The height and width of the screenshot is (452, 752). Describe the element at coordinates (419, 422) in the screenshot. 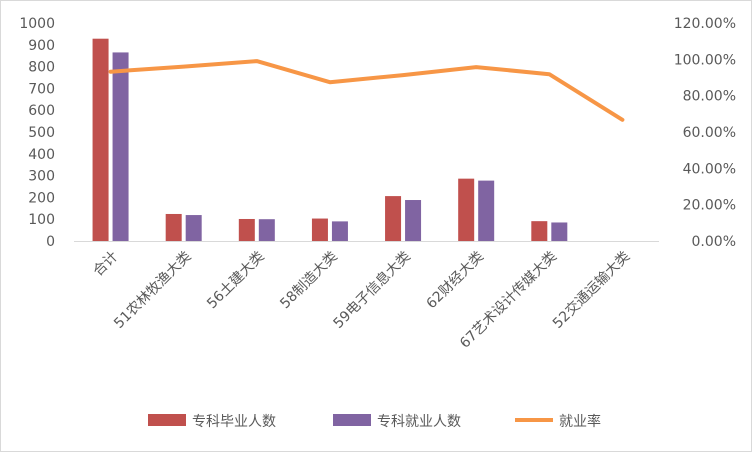

I see `legend-label: 专科就业人数` at that location.